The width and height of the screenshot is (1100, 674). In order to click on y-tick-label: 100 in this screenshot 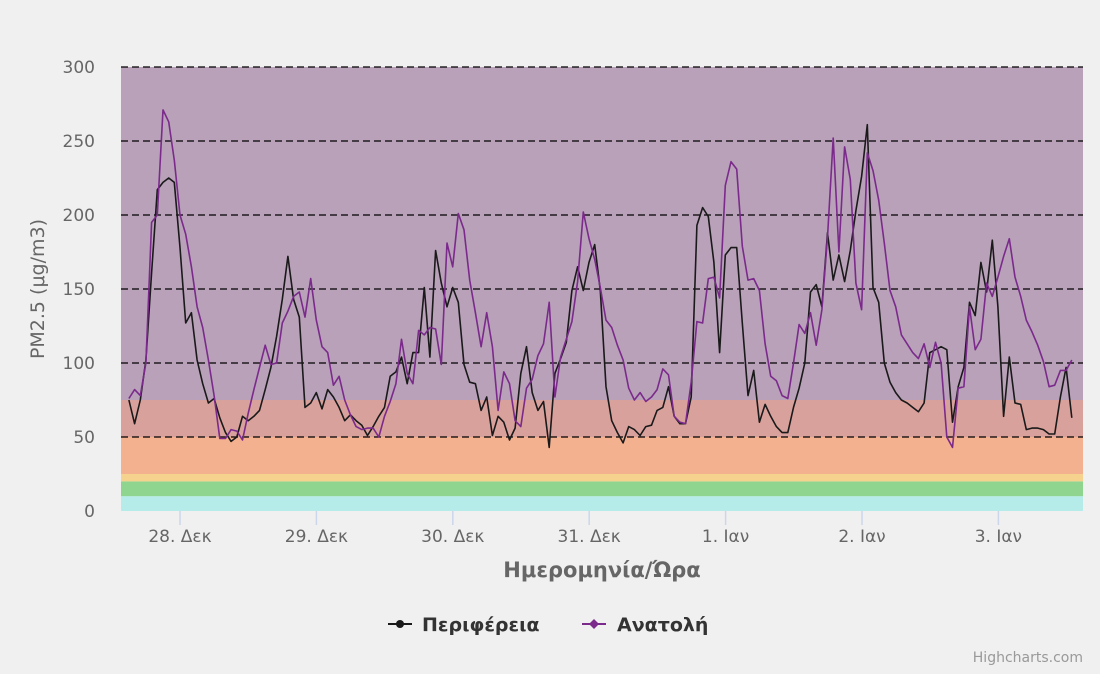, I will do `click(79, 364)`.